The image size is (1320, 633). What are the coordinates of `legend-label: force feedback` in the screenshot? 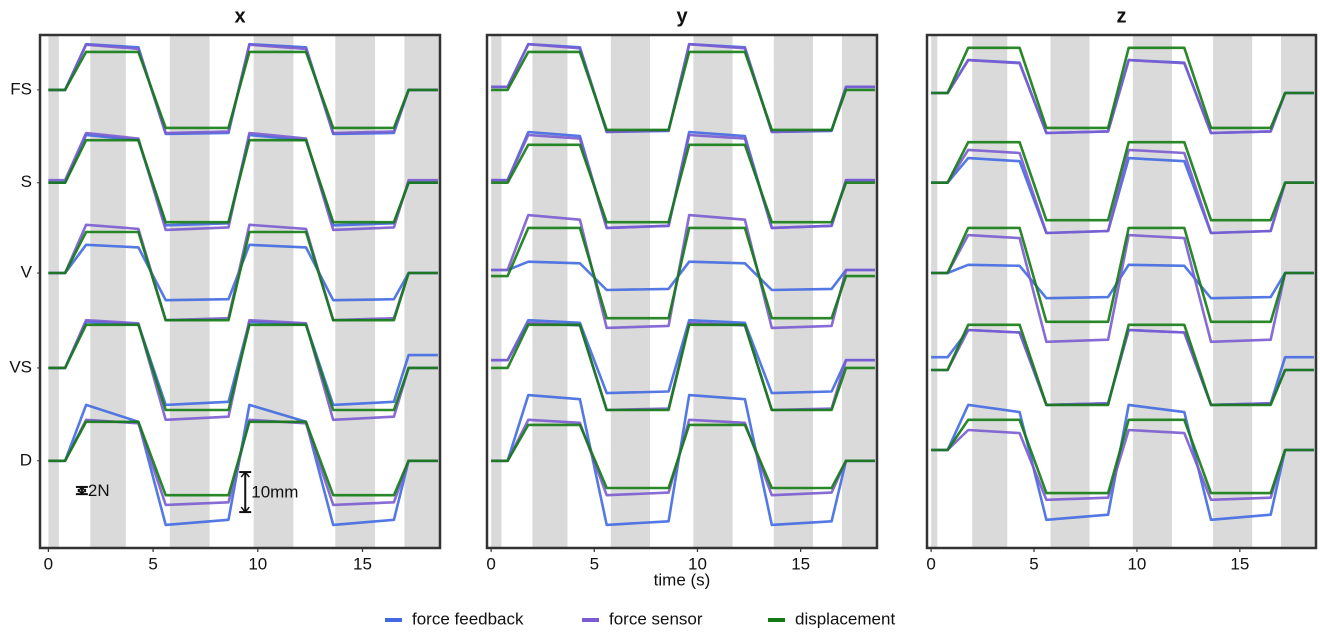 It's located at (468, 618).